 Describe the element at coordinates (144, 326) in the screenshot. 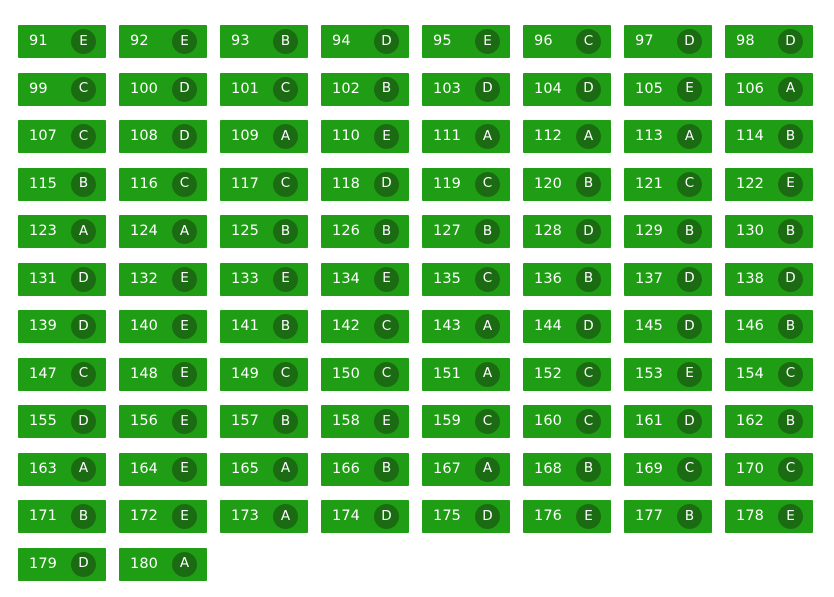

I see `question-number: 140` at that location.